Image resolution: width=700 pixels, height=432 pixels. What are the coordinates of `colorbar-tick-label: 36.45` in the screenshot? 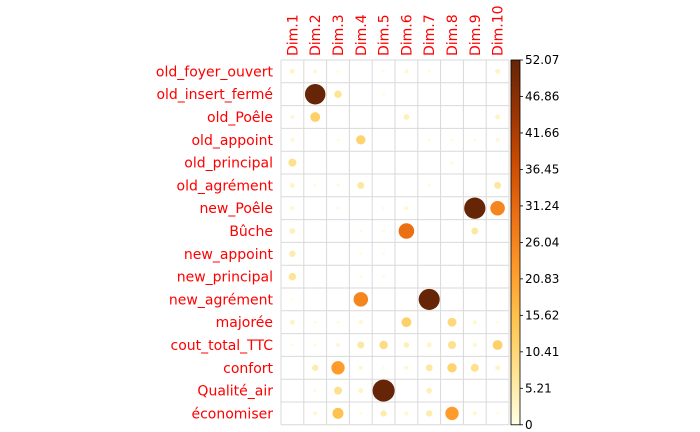 It's located at (542, 169).